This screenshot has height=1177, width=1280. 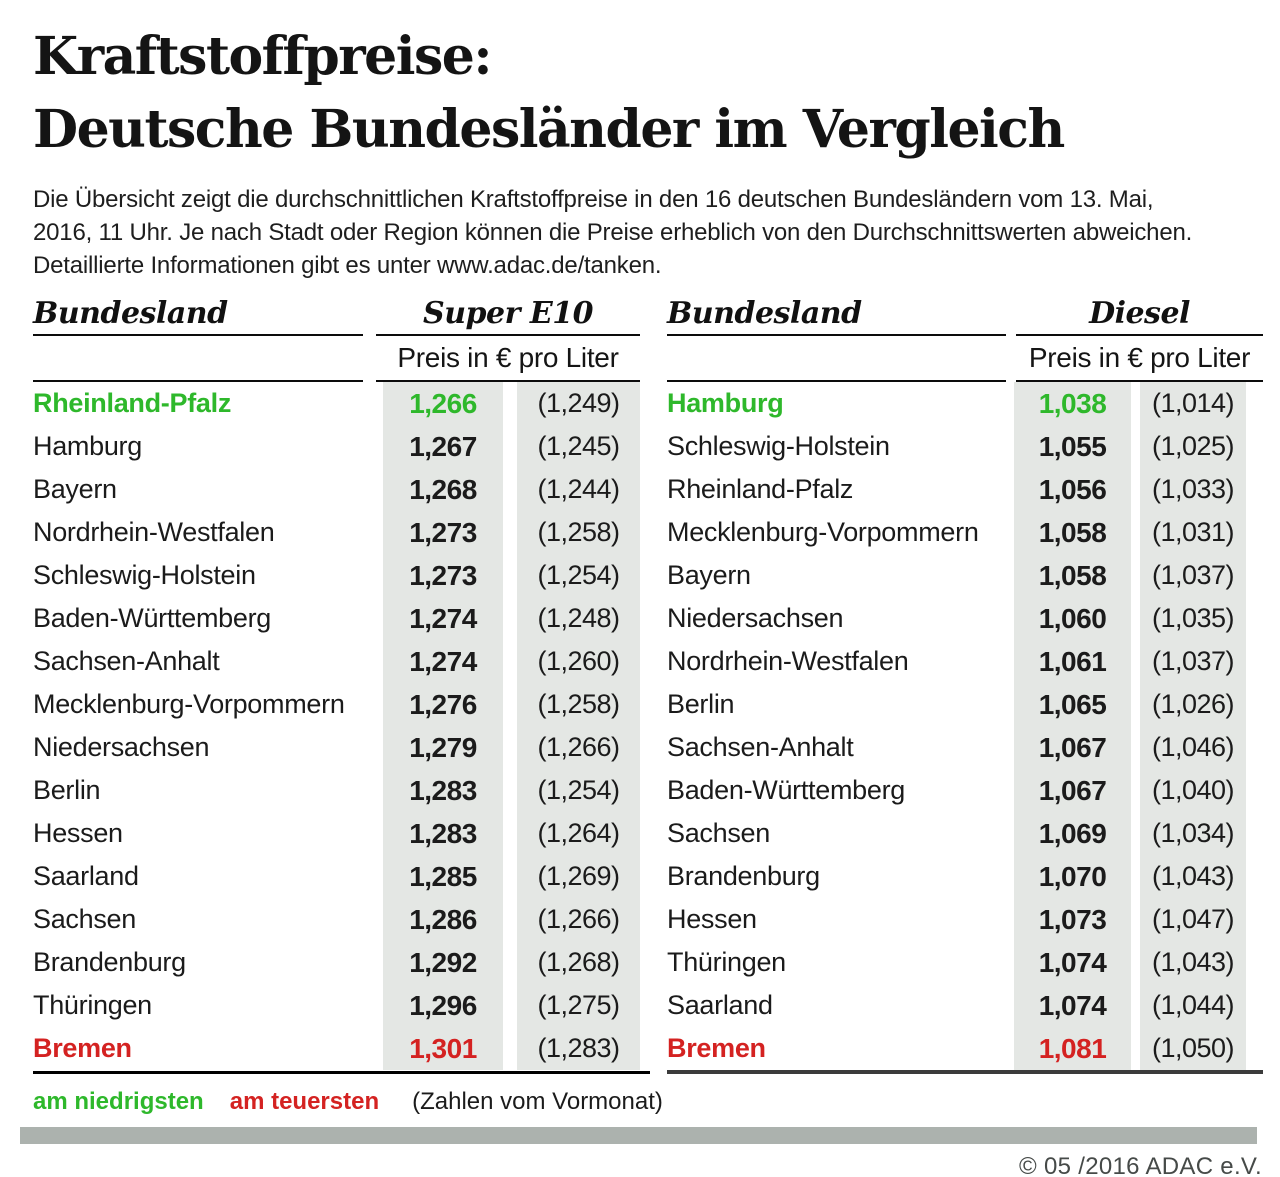 What do you see at coordinates (1072, 876) in the screenshot?
I see `price-value: 1,070` at bounding box center [1072, 876].